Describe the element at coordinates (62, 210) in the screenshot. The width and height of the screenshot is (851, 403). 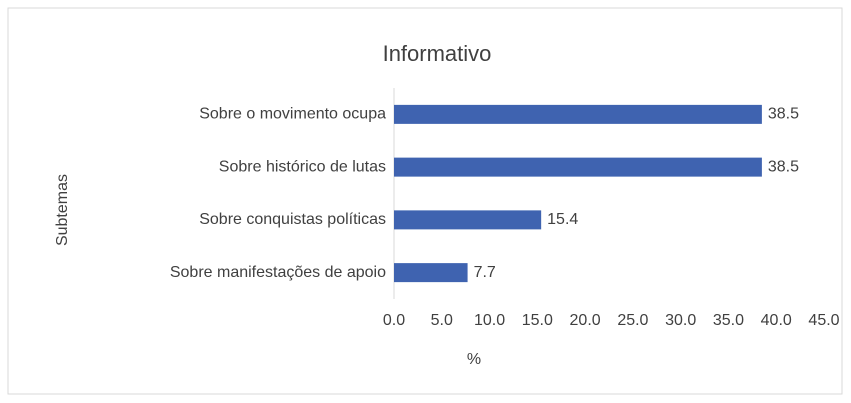
I see `y-axis-title: Subtemas` at that location.